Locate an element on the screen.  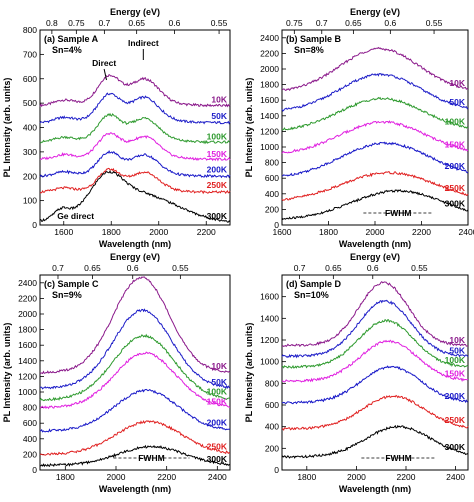
series-line-150K is located at coordinates (135, 147).